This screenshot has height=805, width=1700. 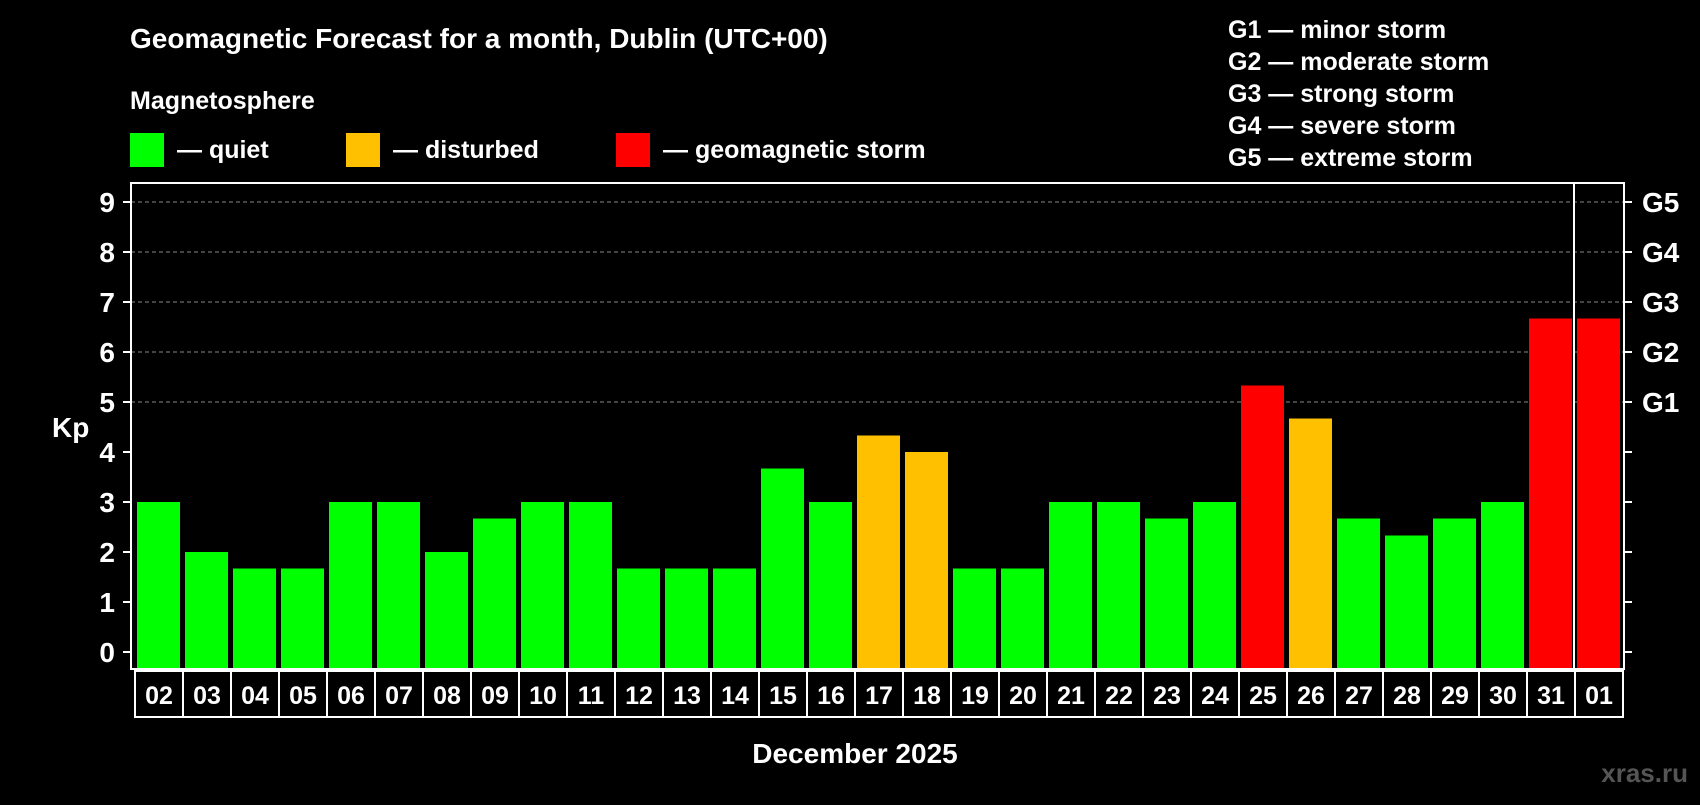 What do you see at coordinates (1407, 696) in the screenshot?
I see `x-tick-label: 28` at bounding box center [1407, 696].